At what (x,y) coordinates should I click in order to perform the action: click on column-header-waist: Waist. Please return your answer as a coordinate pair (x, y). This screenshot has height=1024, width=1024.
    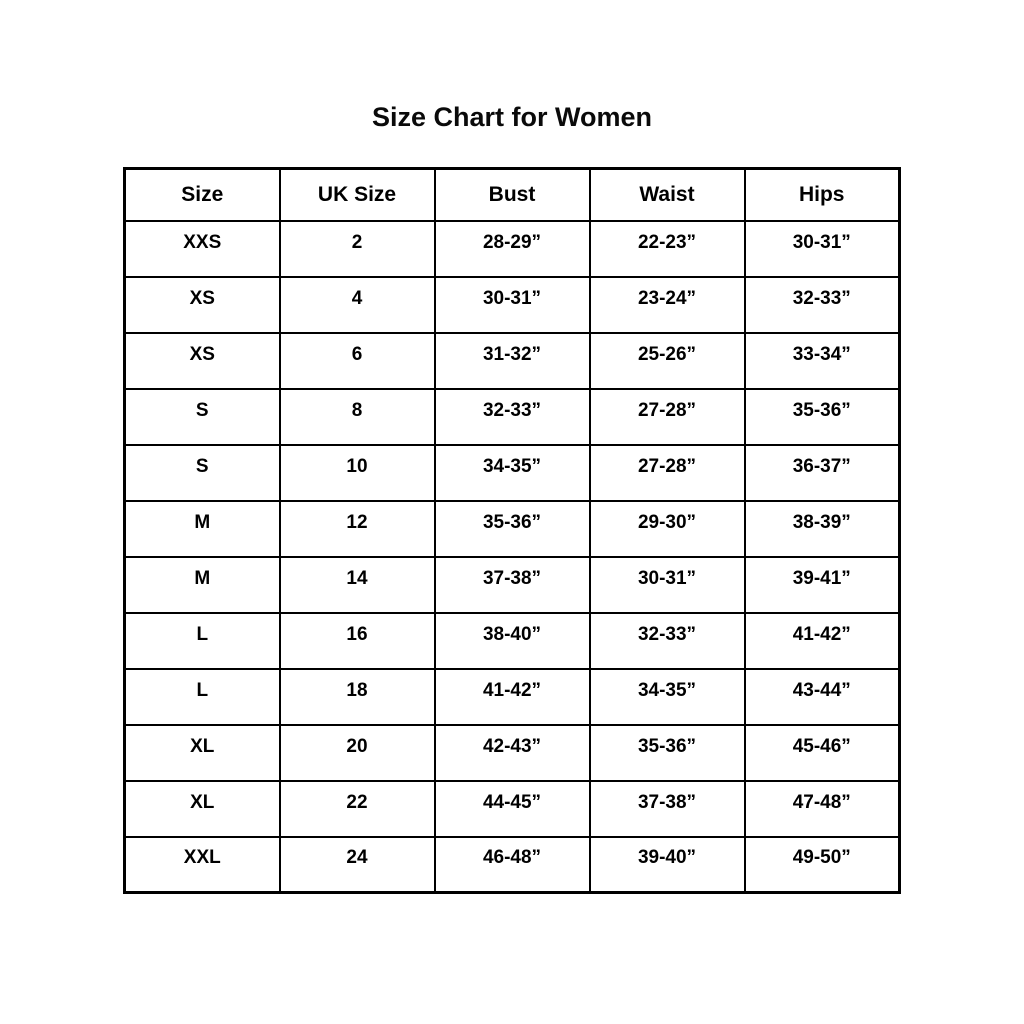
    Looking at the image, I should click on (667, 194).